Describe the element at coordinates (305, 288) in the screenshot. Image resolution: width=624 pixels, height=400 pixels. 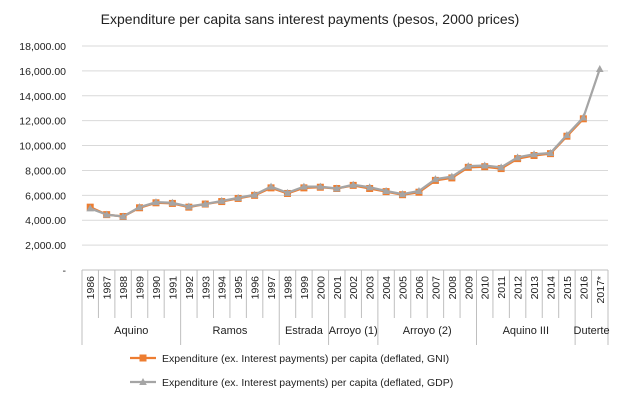
I see `x-tick-label: 1999` at that location.